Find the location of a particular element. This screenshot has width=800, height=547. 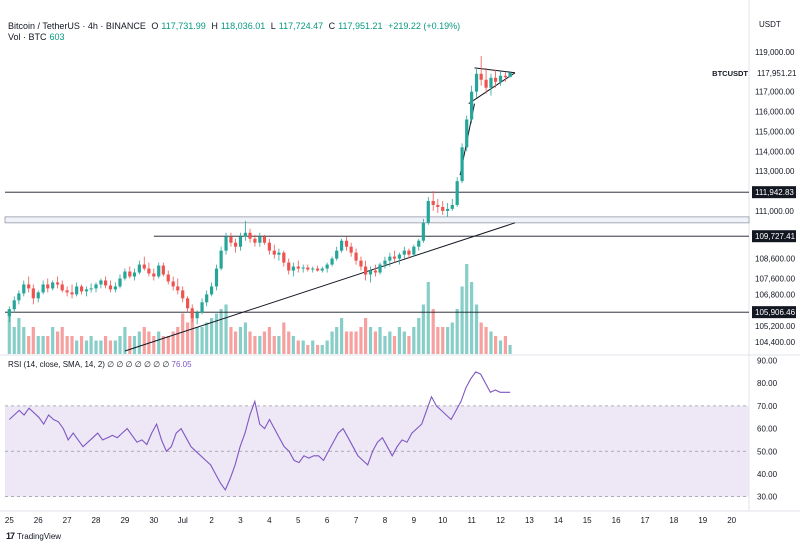

supply-zone is located at coordinates (377, 220).